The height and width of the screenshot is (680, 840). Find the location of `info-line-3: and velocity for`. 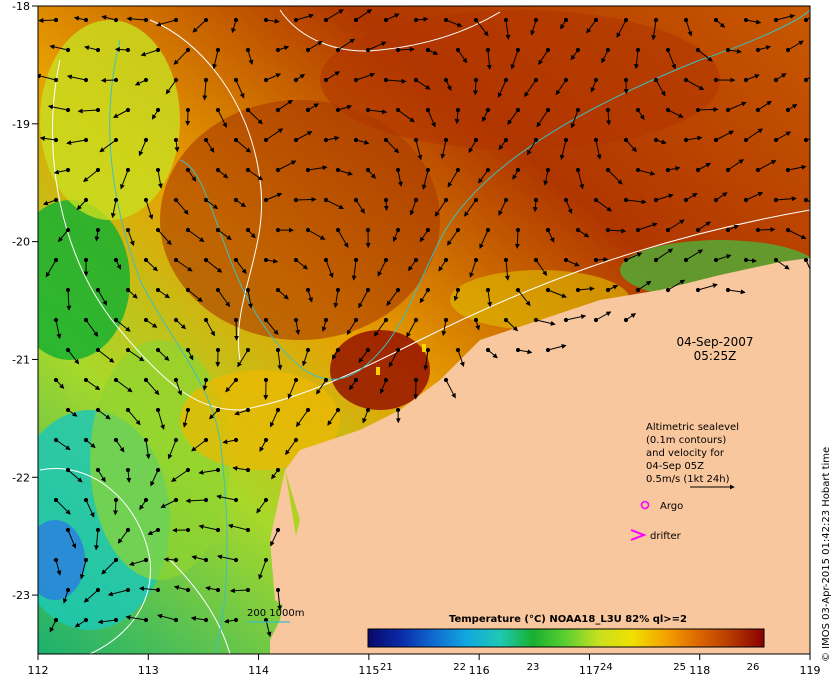

info-line-3: and velocity for is located at coordinates (685, 453).